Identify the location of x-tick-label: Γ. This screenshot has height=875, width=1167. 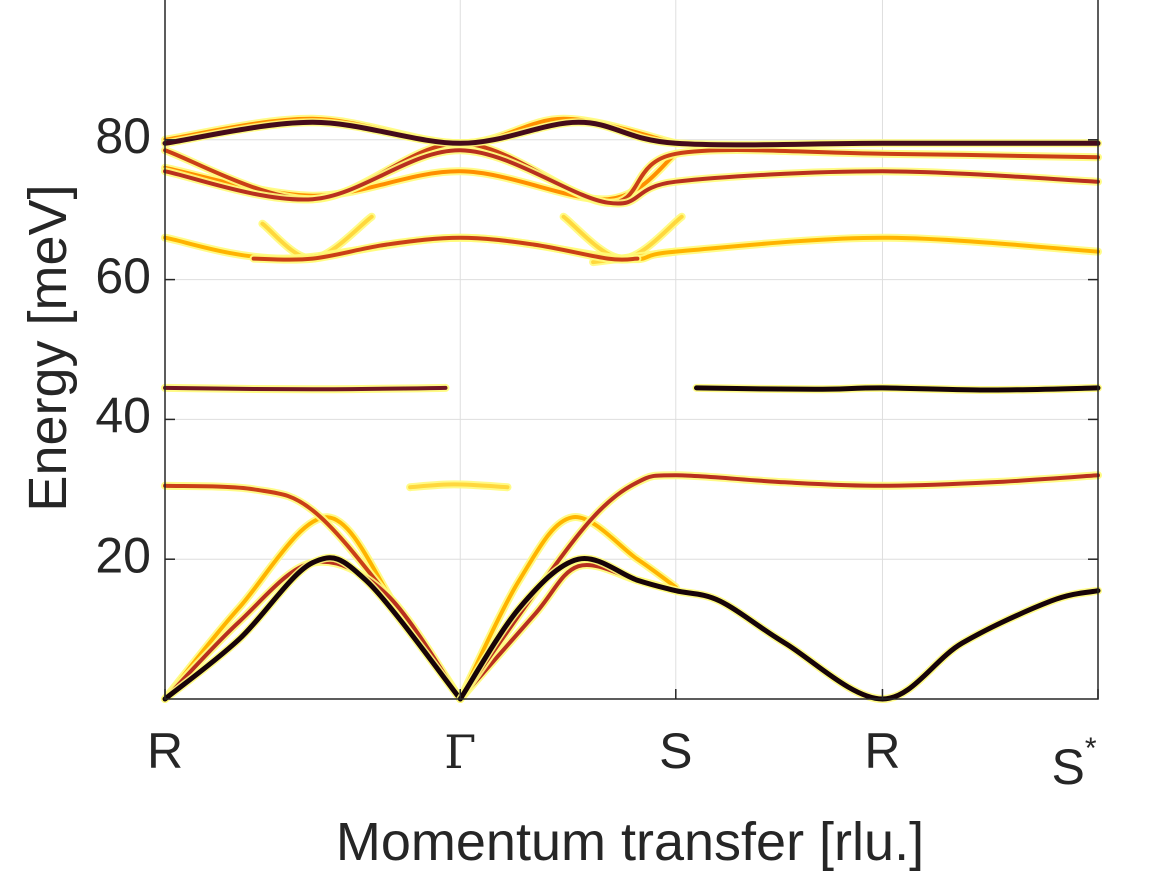
(460, 752).